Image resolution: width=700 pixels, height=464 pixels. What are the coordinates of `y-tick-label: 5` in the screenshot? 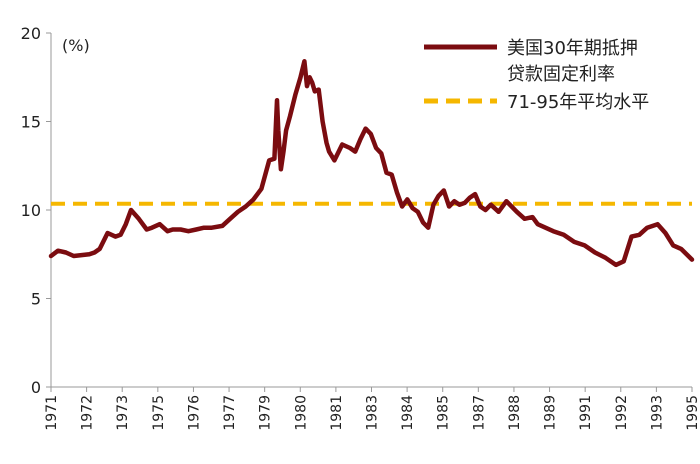 It's located at (36, 299).